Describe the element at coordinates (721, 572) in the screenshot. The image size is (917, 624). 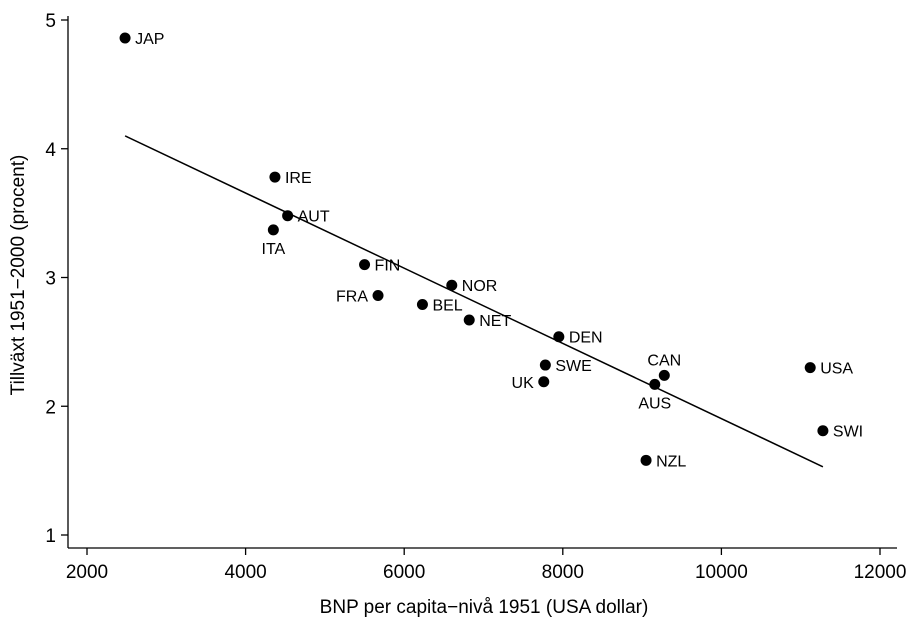
I see `x-tick-label: 10000` at that location.